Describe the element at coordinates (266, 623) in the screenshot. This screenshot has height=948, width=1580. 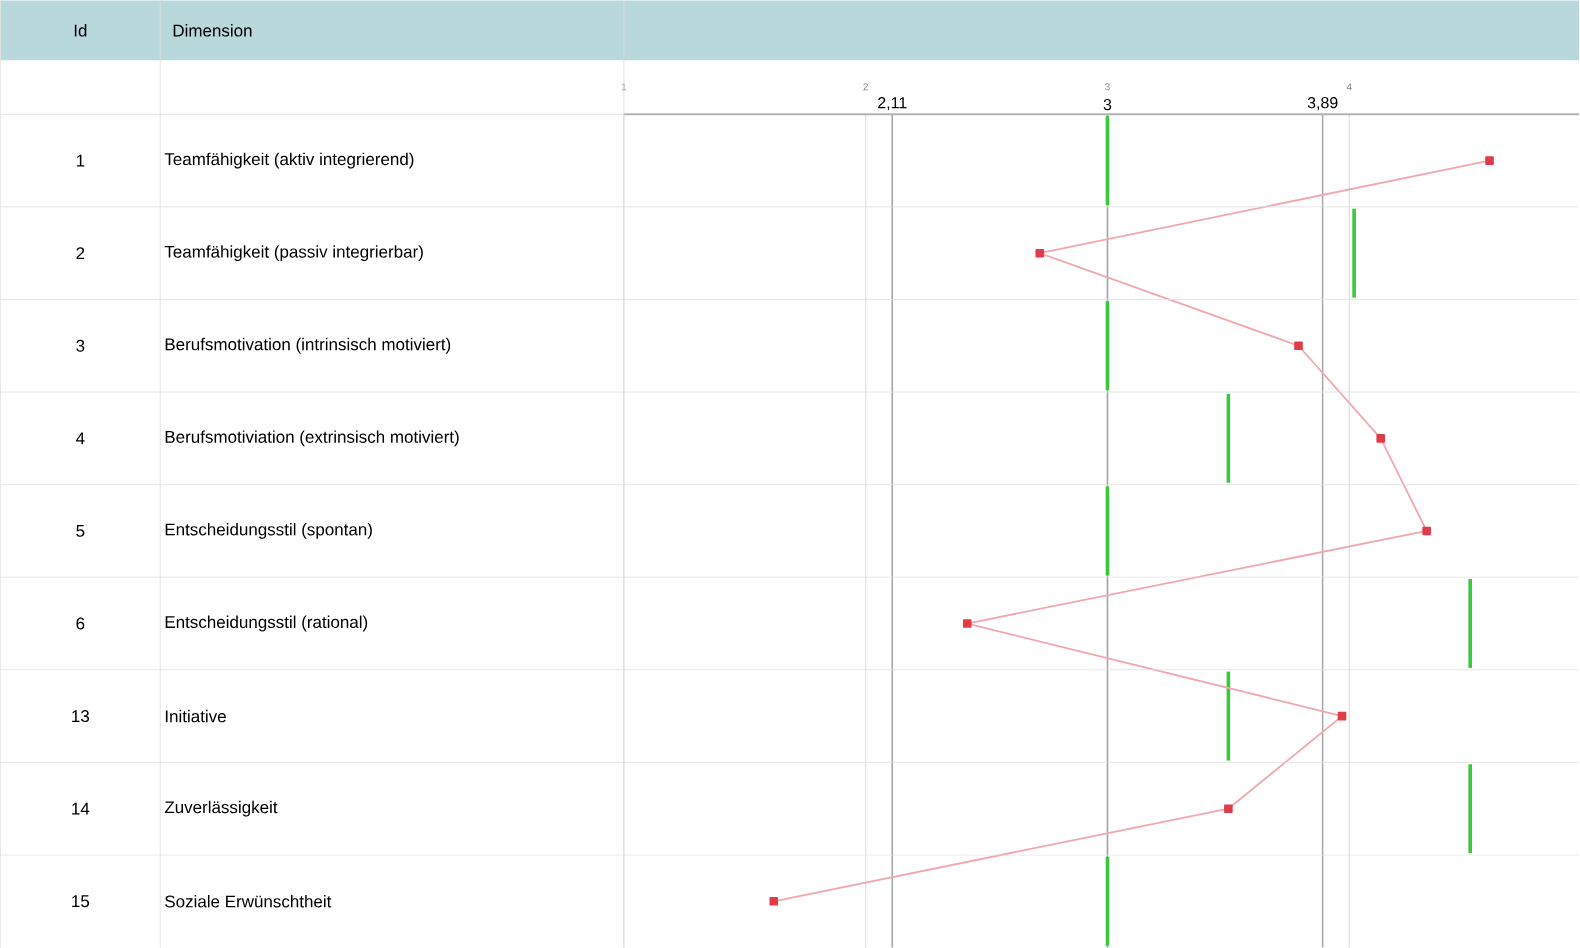
I see `y-tick-label: Entscheidungsstil (rational)` at that location.